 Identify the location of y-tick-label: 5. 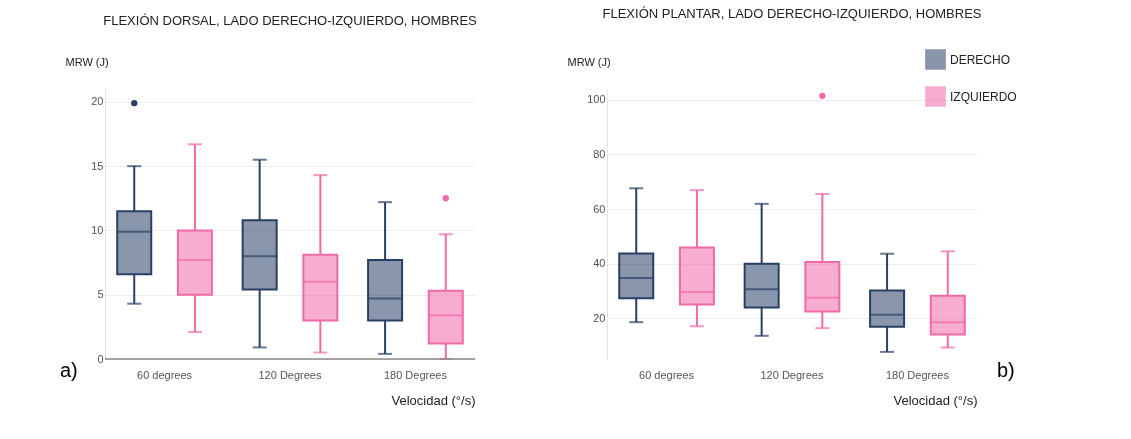
(100, 294).